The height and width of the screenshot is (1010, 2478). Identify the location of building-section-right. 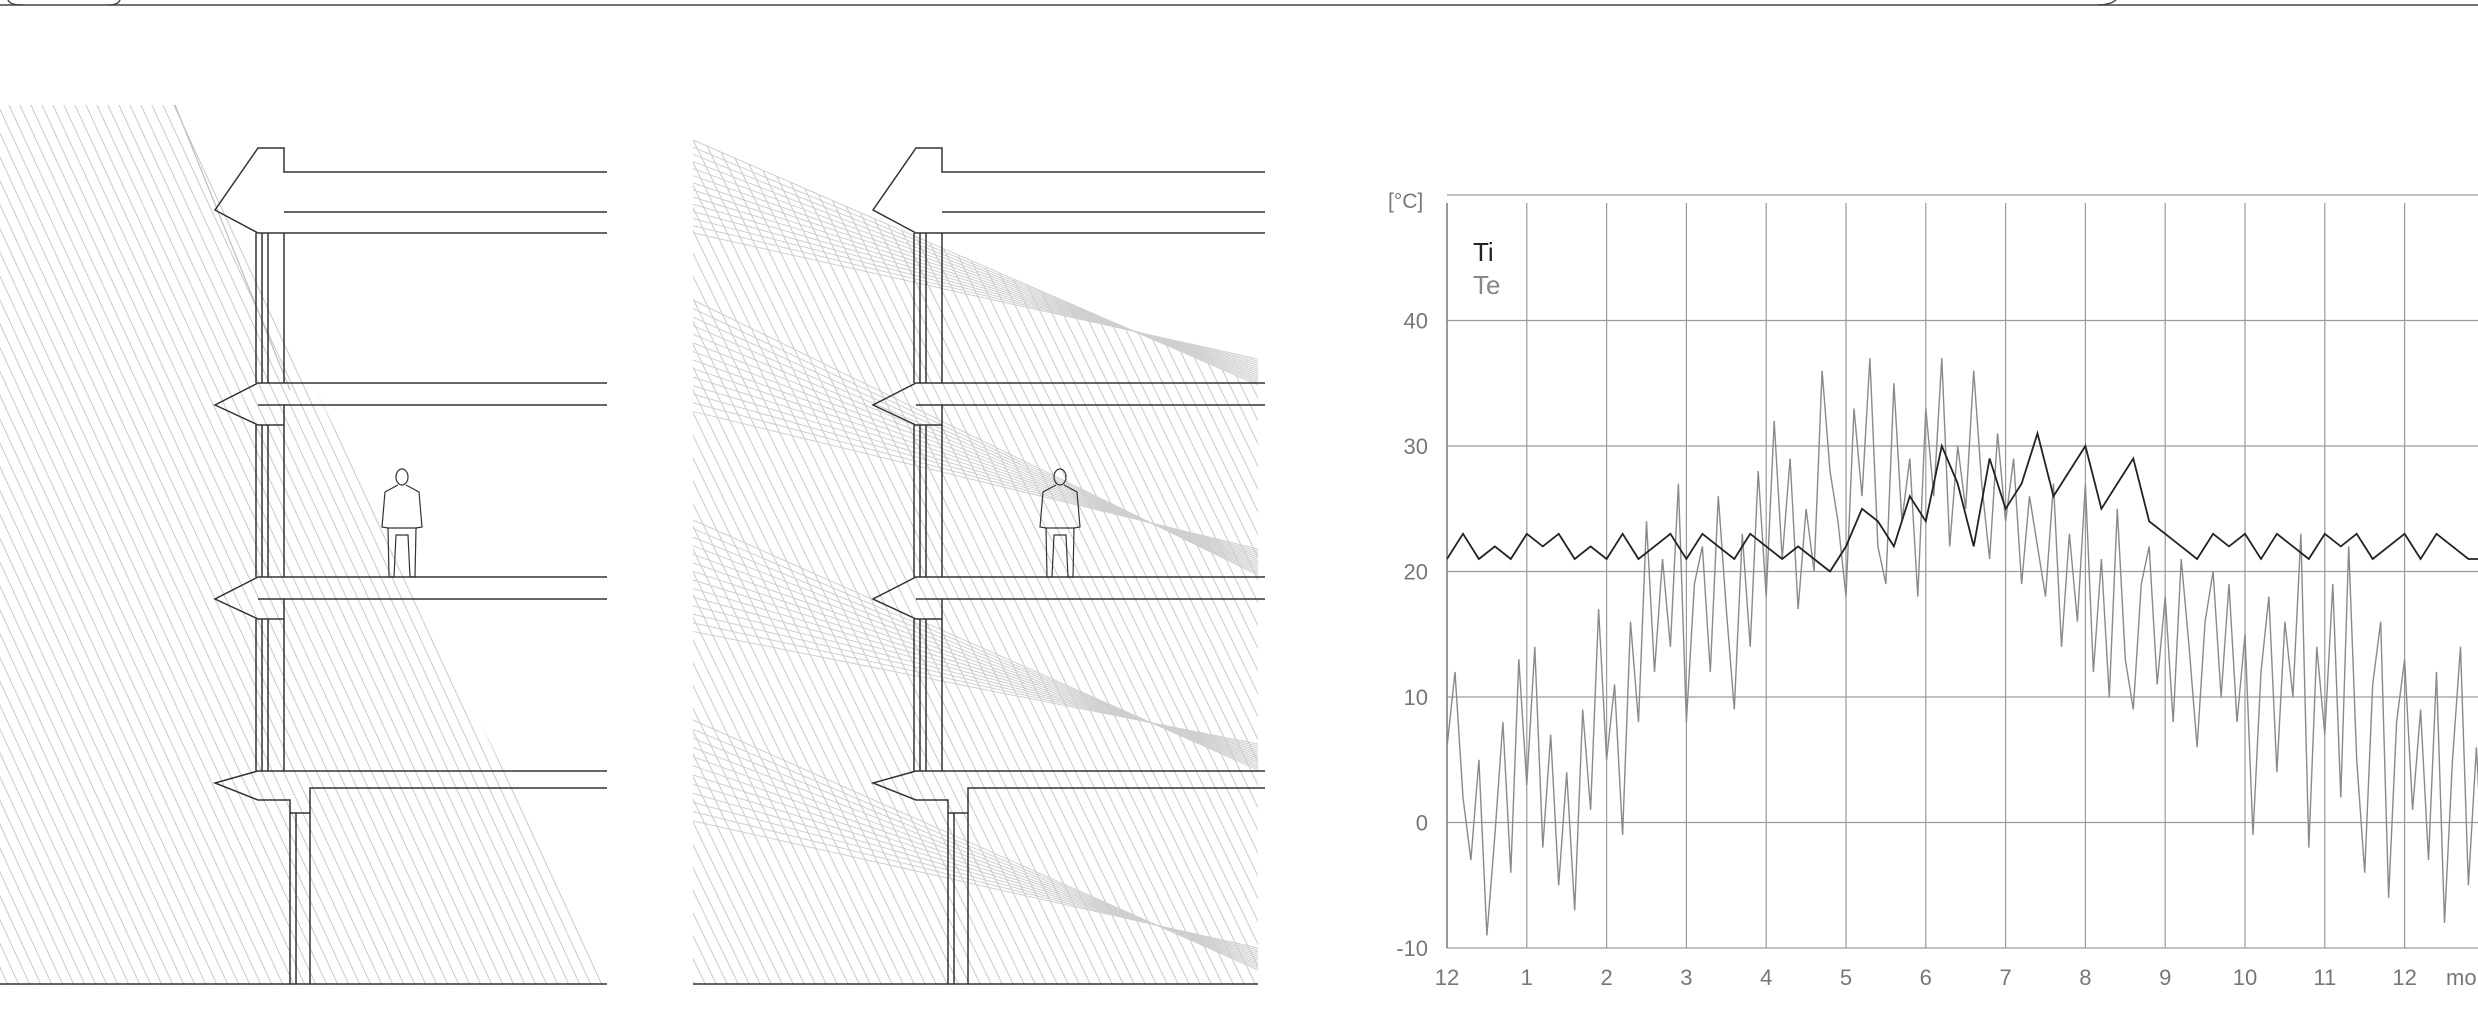
(1067, 565).